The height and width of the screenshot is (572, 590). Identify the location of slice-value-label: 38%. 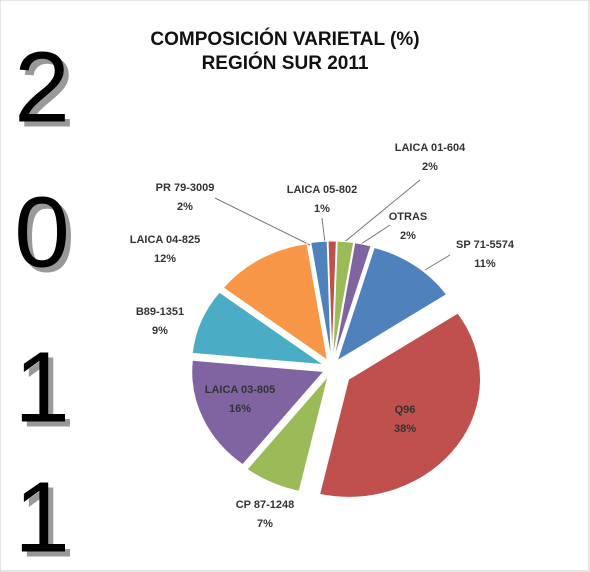
(405, 429).